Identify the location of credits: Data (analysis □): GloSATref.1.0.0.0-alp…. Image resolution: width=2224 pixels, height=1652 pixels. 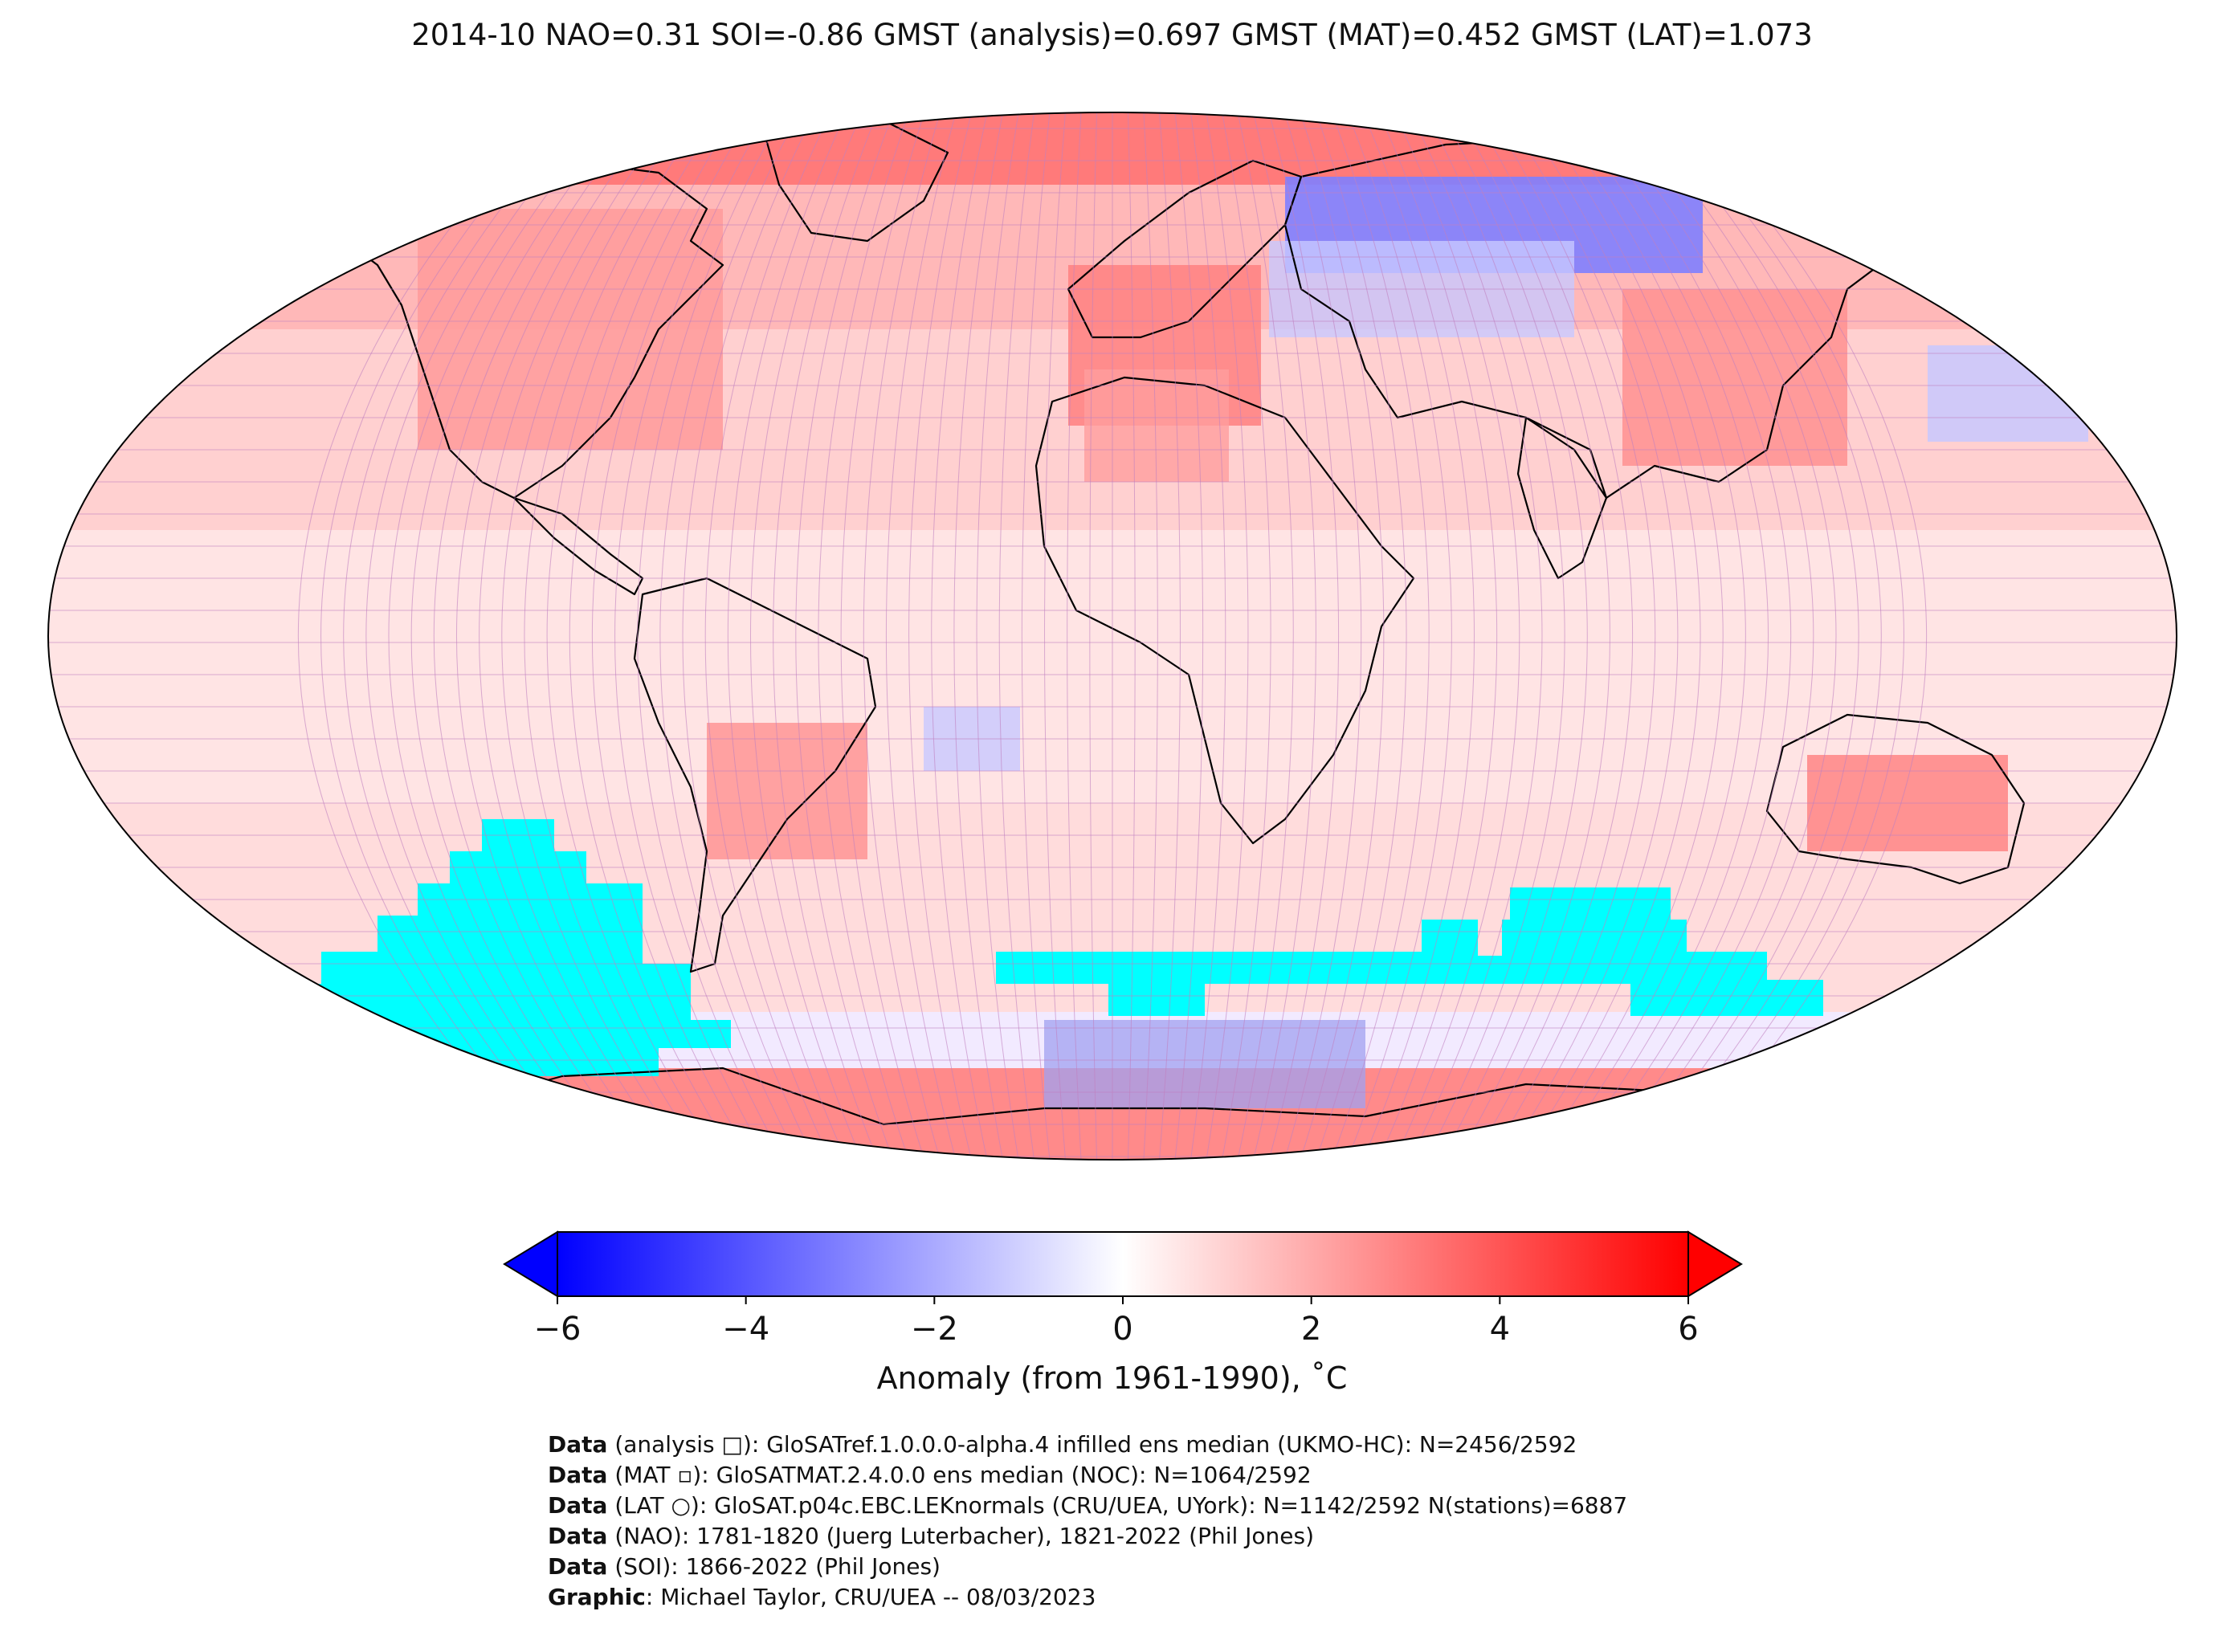
(1087, 1521).